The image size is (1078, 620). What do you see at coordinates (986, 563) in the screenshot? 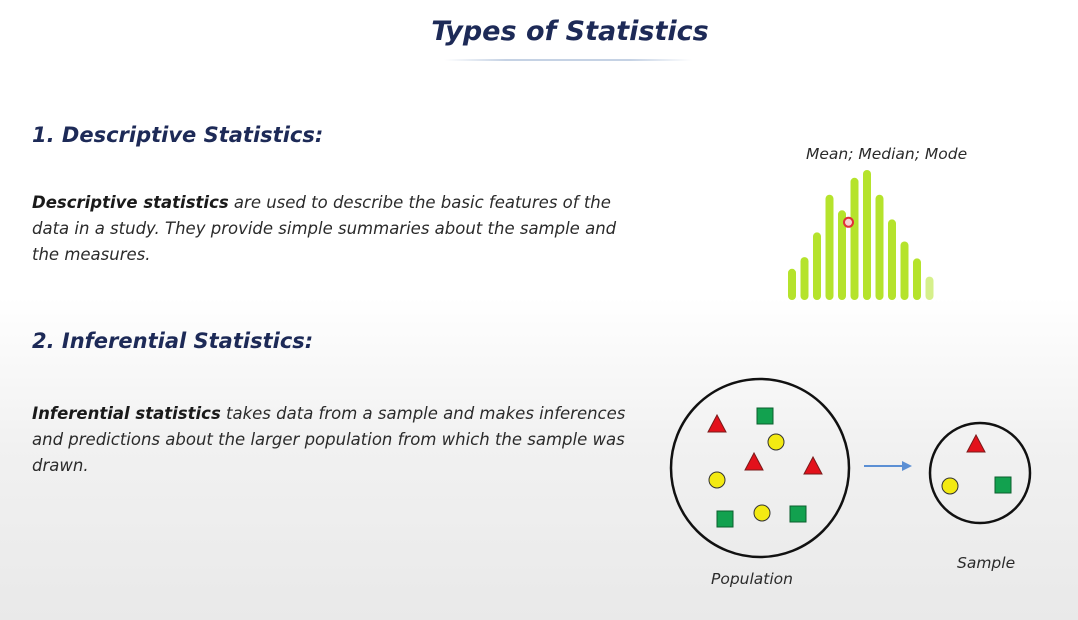
I see `sample-label: Sample` at bounding box center [986, 563].